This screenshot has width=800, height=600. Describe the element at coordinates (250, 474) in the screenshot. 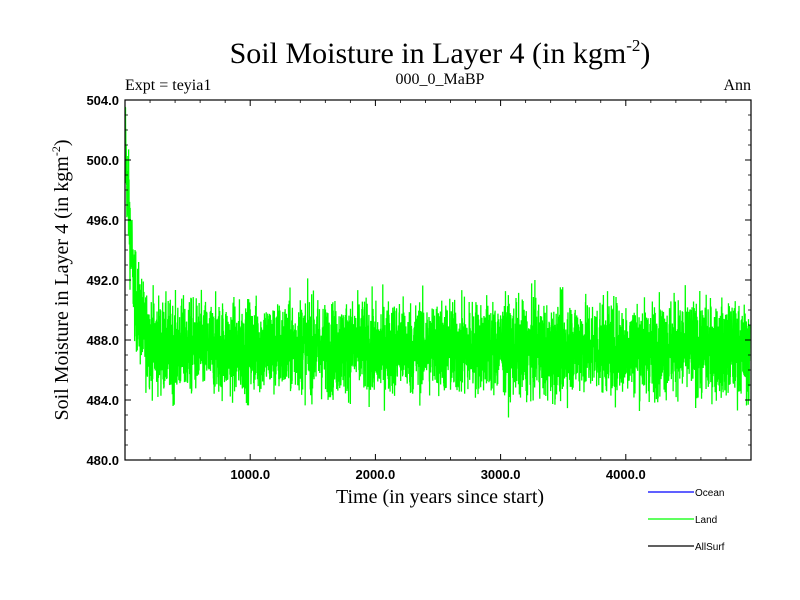

I see `x-tick-label: 1000.0` at that location.